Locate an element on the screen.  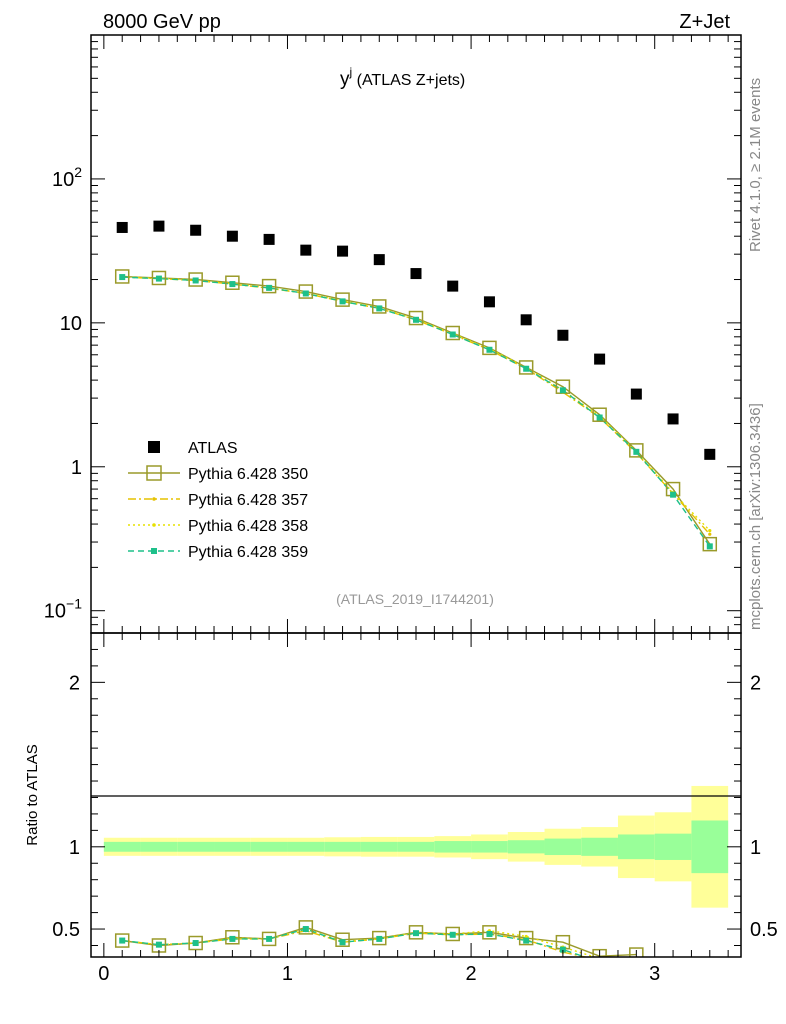
mcplots-reference-label: mcplots.cern.ch [arXiv:1306.3436] is located at coordinates (755, 516).